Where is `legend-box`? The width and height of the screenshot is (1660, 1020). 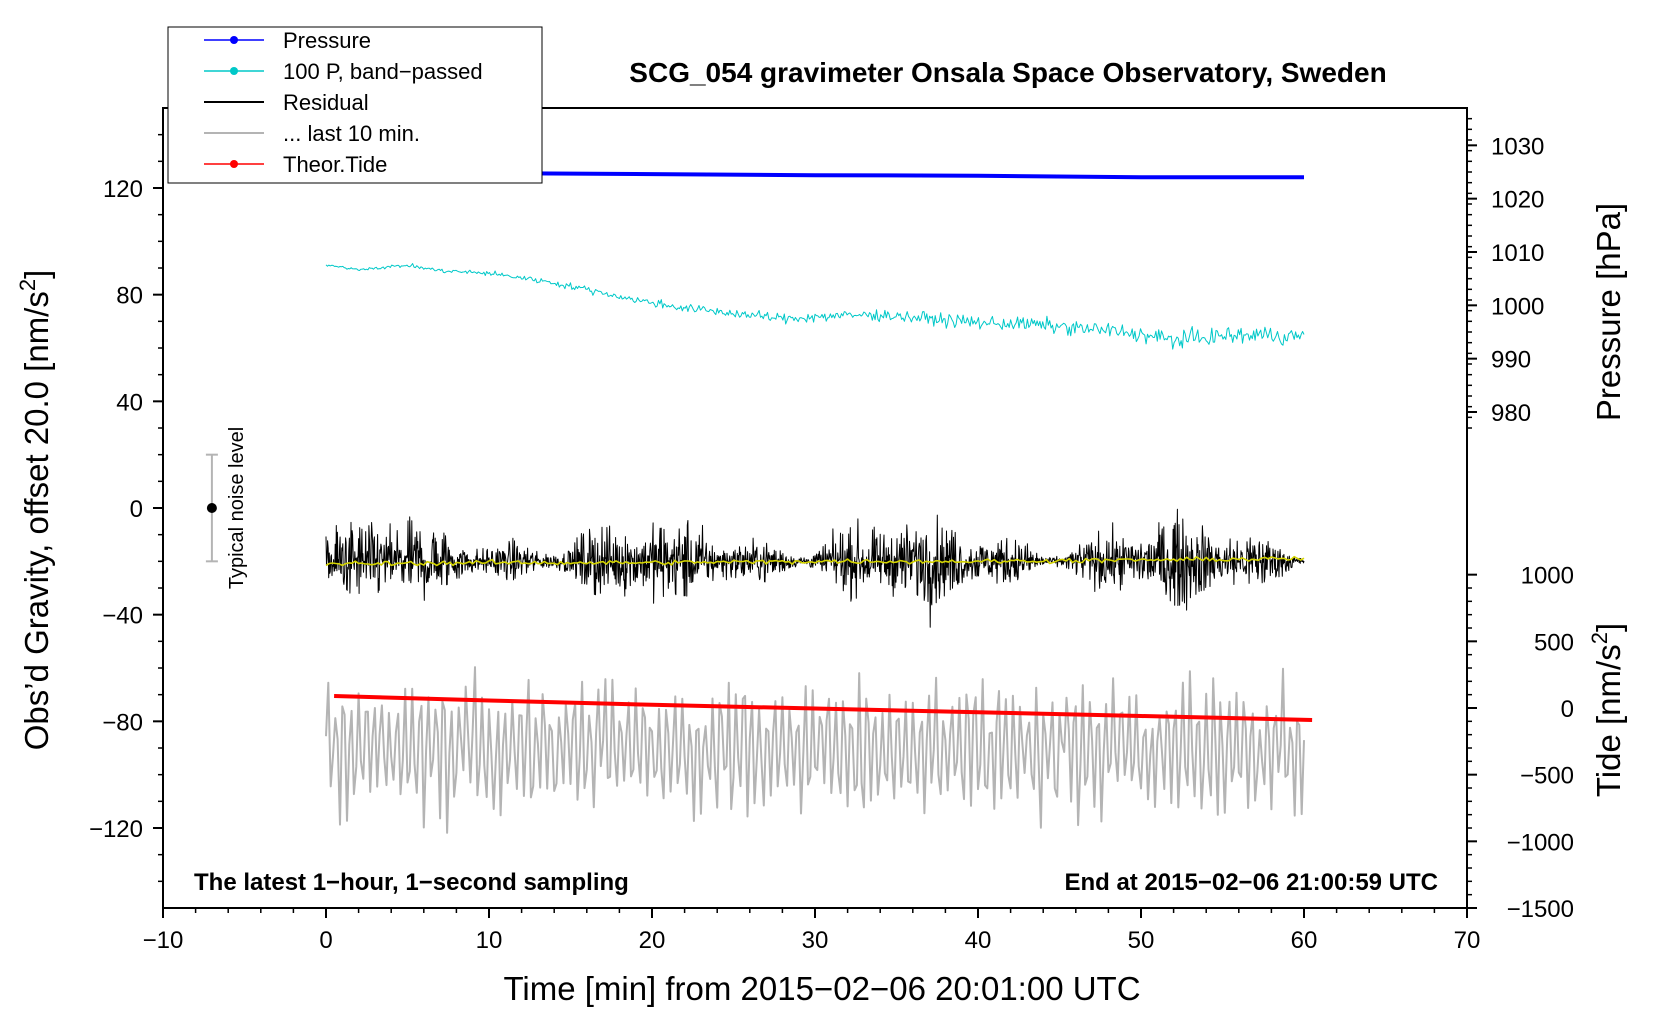 legend-box is located at coordinates (355, 105).